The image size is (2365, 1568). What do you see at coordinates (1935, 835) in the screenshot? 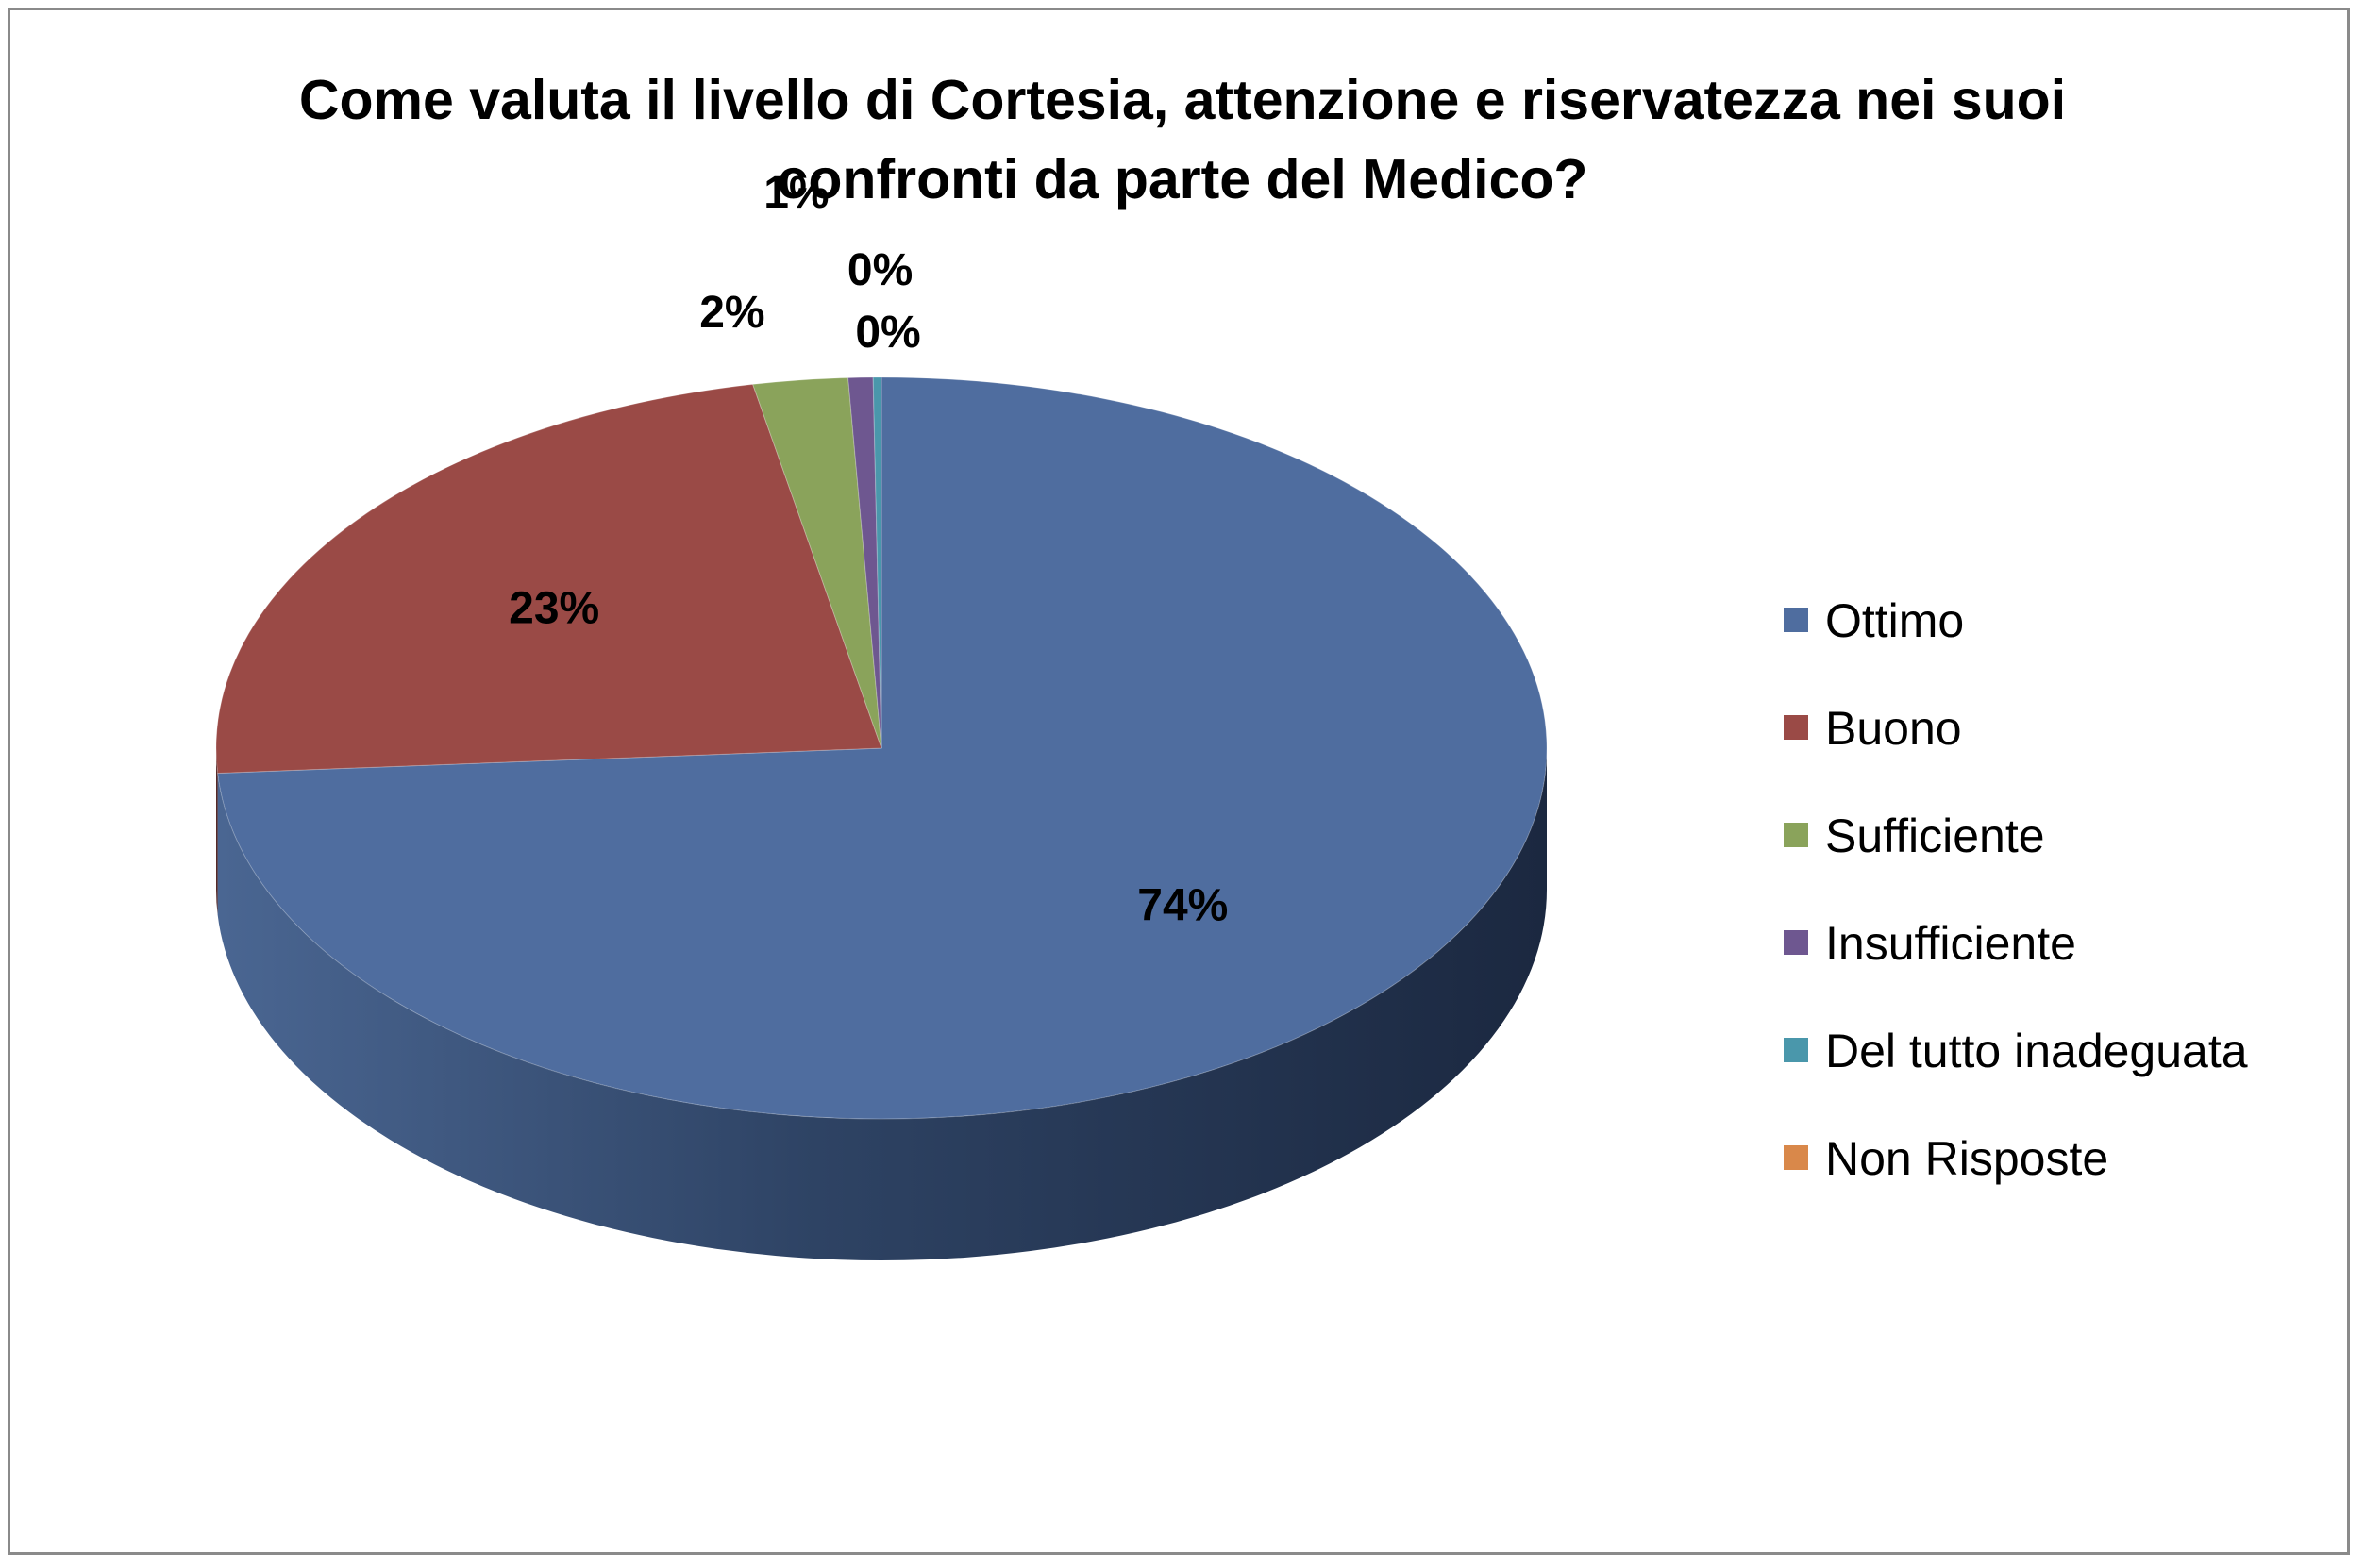
I see `legend-label-sufficiente: Sufficiente` at bounding box center [1935, 835].